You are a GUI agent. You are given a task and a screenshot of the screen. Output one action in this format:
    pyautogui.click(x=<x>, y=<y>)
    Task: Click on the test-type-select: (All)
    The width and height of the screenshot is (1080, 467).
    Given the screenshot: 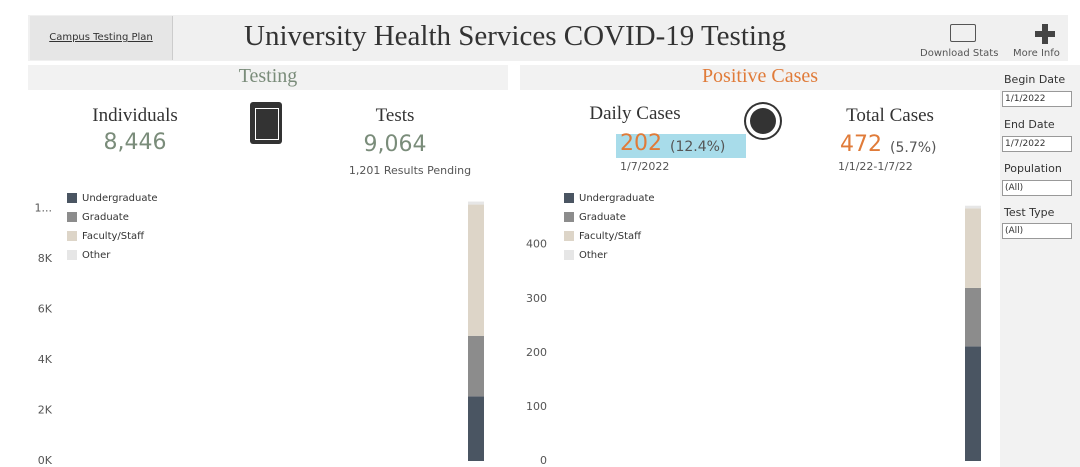 What is the action you would take?
    pyautogui.click(x=1037, y=231)
    